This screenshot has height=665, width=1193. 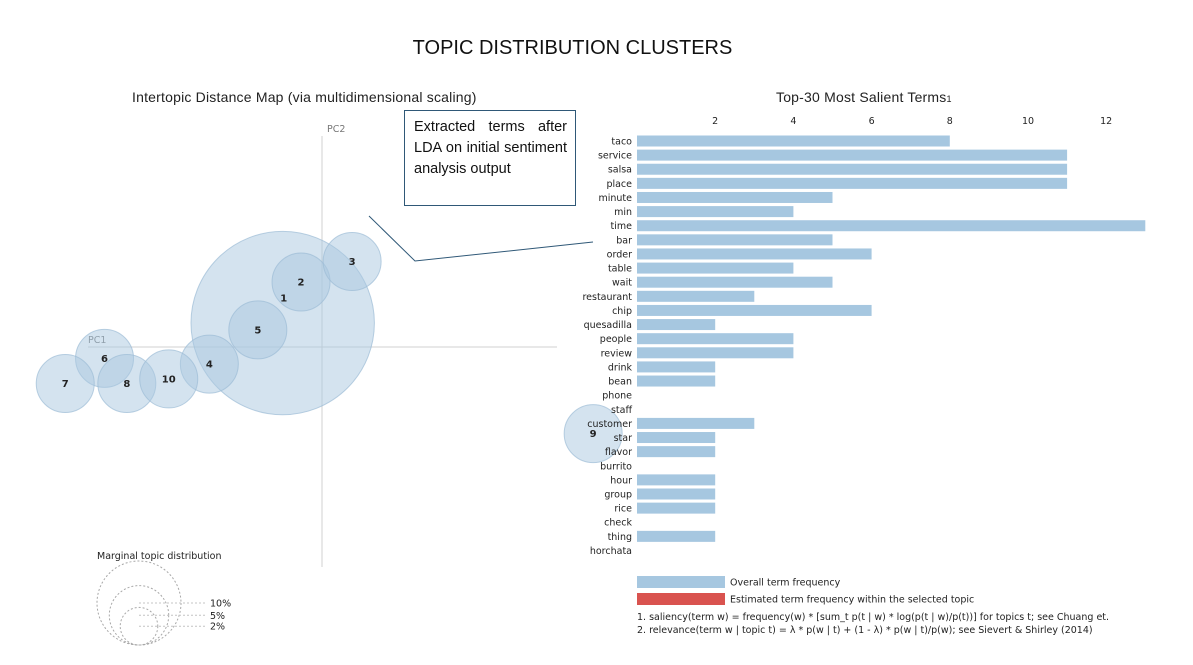 What do you see at coordinates (572, 48) in the screenshot?
I see `page-title: TOPIC DISTRIBUTION CLUSTERS` at bounding box center [572, 48].